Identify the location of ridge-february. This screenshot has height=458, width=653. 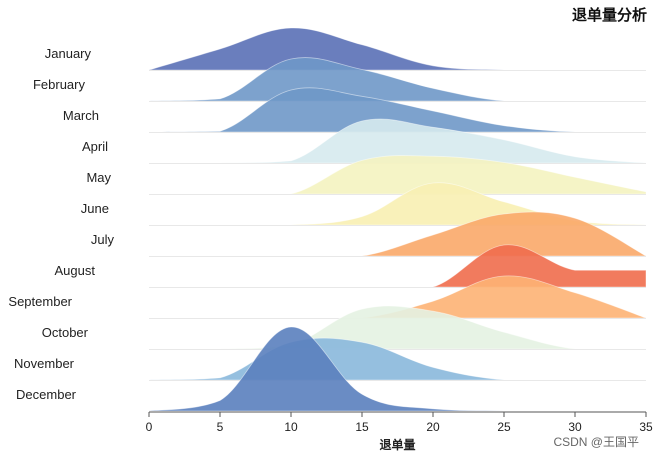
(397, 79).